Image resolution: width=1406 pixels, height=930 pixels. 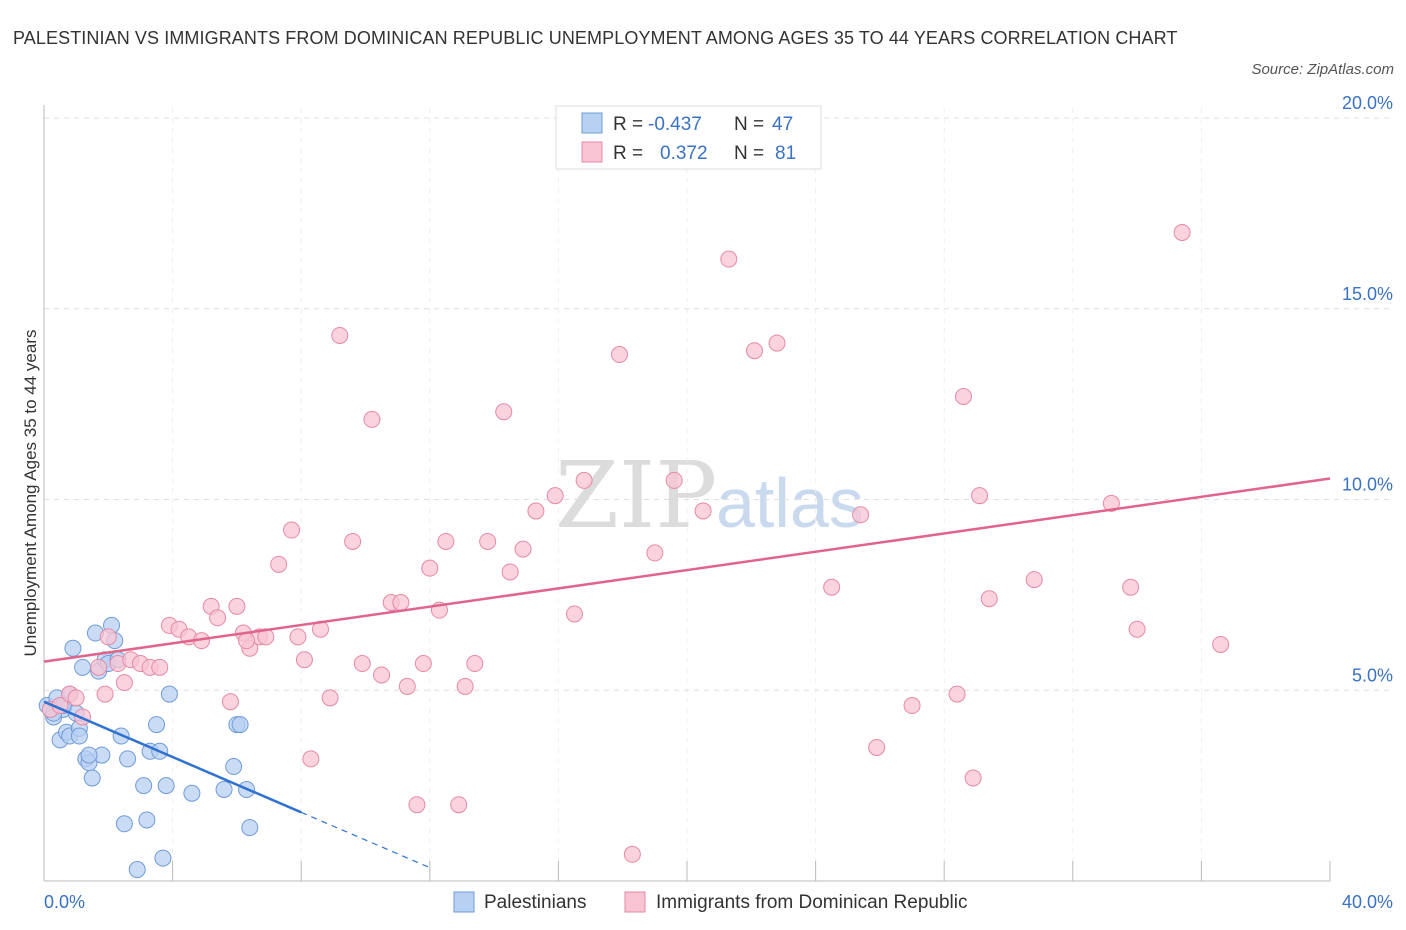 I want to click on y-axis-label: Unemployment Among Ages 35 to 44 years, so click(x=30, y=493).